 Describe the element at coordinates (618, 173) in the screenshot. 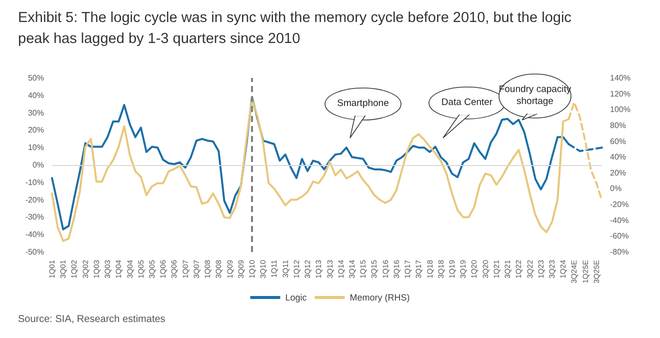

I see `y2-tick-label: 20%` at that location.